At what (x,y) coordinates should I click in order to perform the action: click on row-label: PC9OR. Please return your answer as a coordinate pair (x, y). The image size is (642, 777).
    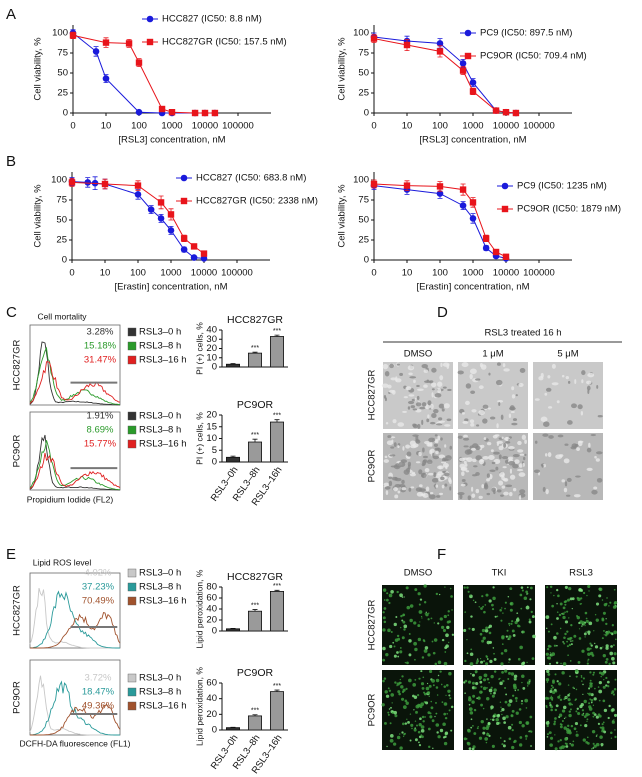
    Looking at the image, I should click on (17, 697).